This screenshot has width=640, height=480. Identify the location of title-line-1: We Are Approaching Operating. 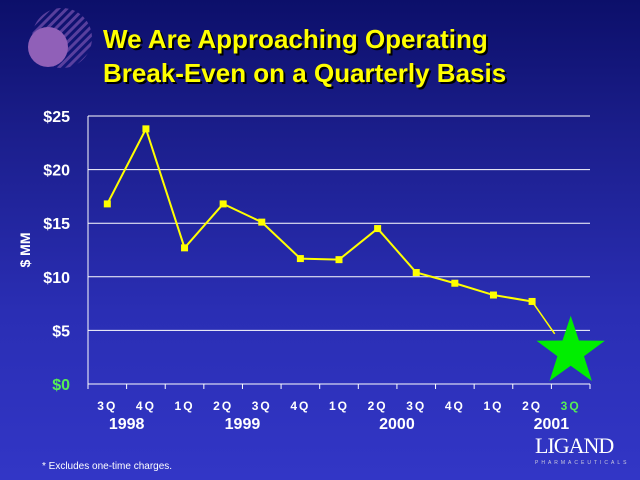
(295, 39).